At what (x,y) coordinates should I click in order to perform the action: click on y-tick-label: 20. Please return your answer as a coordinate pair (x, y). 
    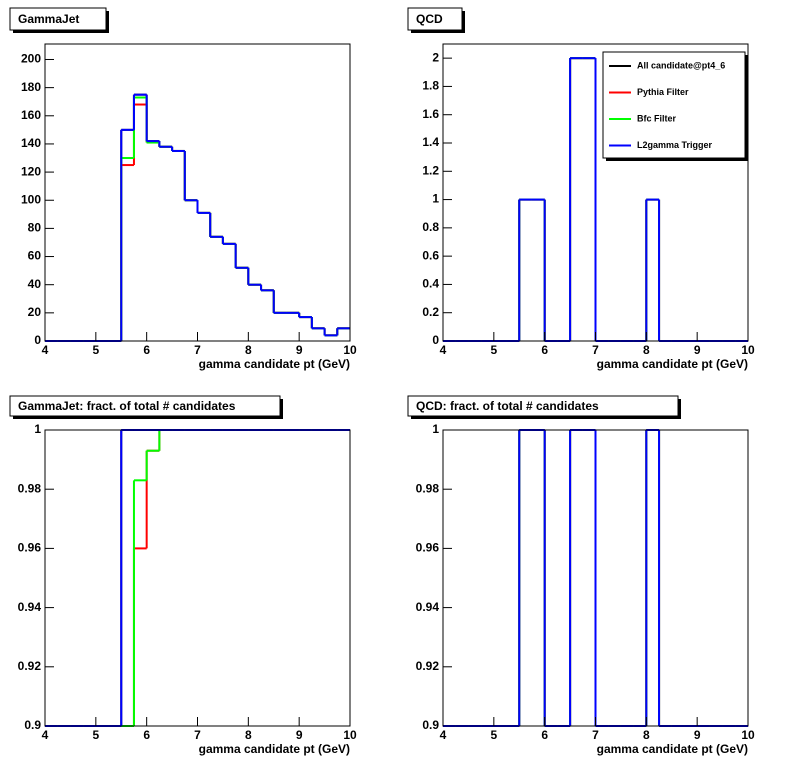
    Looking at the image, I should click on (35, 312).